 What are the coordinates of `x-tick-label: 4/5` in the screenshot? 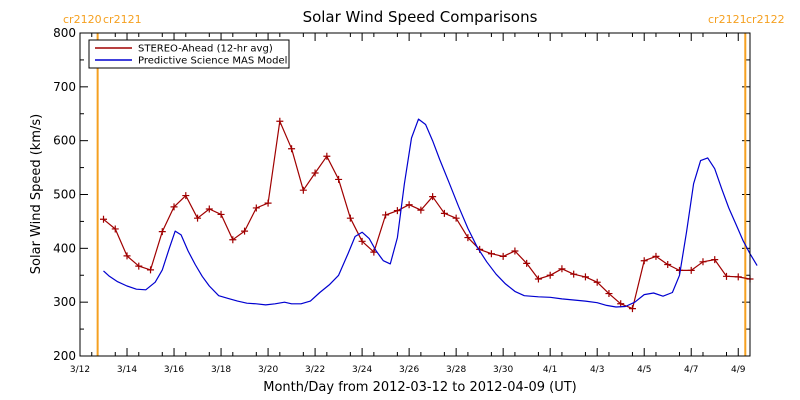 It's located at (644, 370).